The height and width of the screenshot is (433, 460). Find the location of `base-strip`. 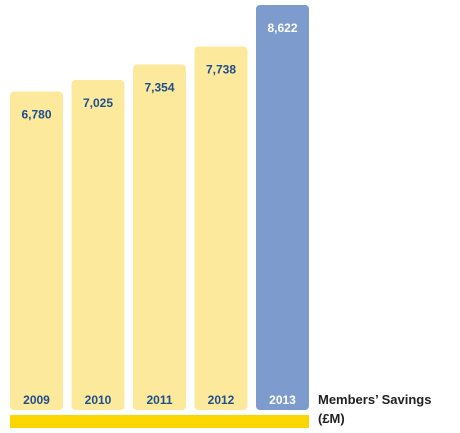

base-strip is located at coordinates (159, 421).